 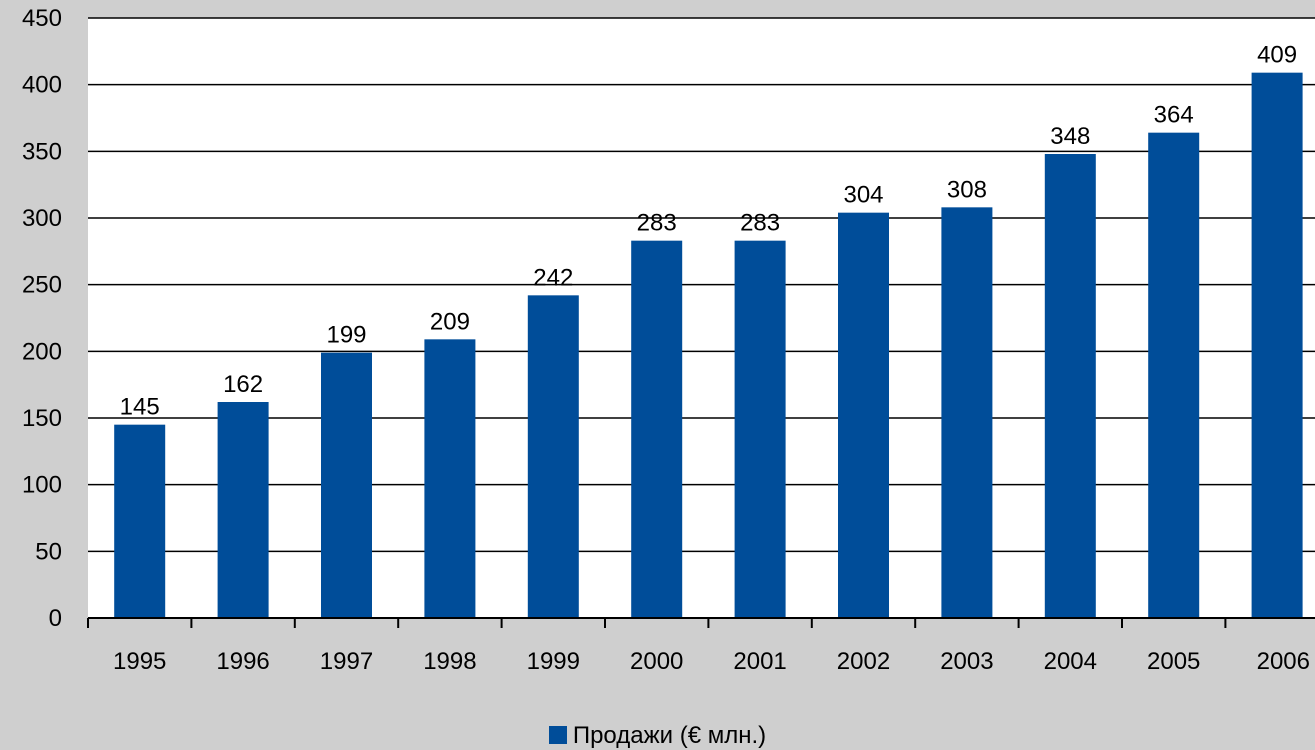 I want to click on bar-2003, so click(x=967, y=413).